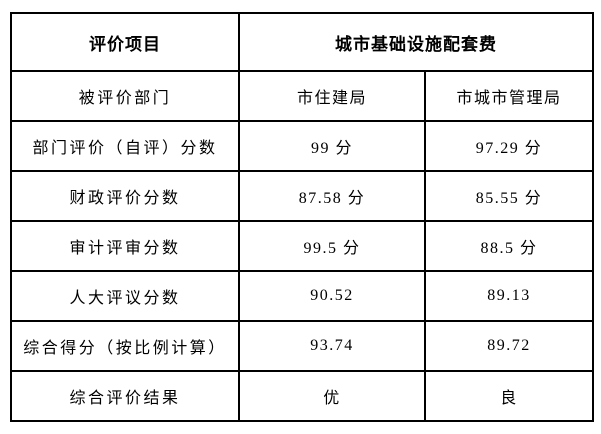 The height and width of the screenshot is (434, 601). What do you see at coordinates (125, 42) in the screenshot?
I see `header-eval-item-cell: 评价项目` at bounding box center [125, 42].